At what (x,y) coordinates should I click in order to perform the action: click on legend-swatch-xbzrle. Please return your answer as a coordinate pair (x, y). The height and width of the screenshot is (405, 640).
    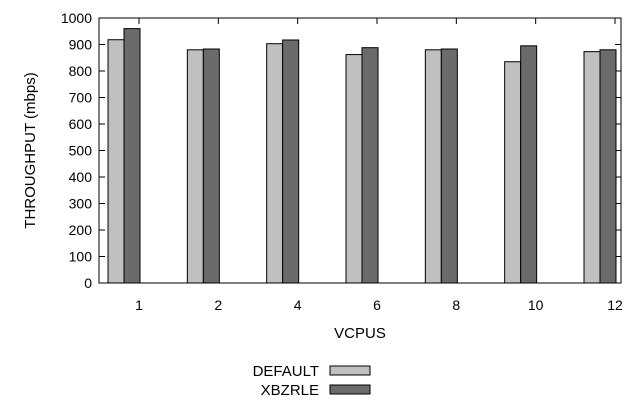
    Looking at the image, I should click on (350, 389).